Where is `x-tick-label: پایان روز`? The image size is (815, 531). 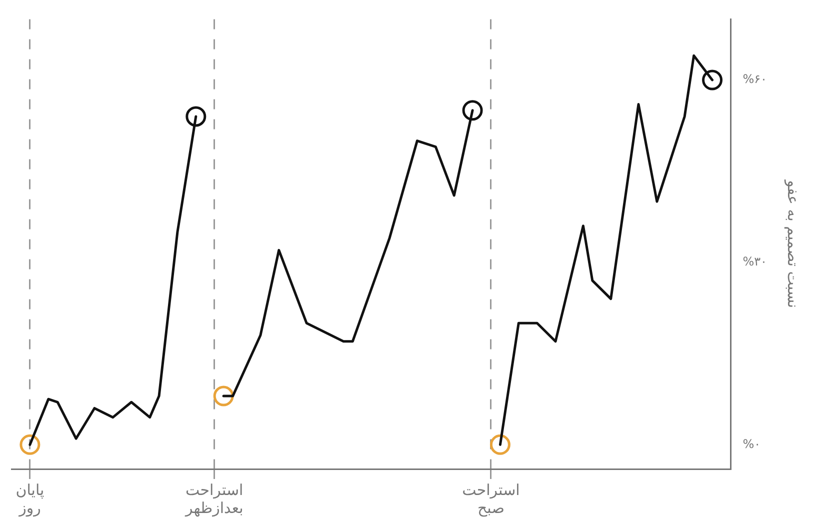
x-tick-label: پایان روز is located at coordinates (30, 498).